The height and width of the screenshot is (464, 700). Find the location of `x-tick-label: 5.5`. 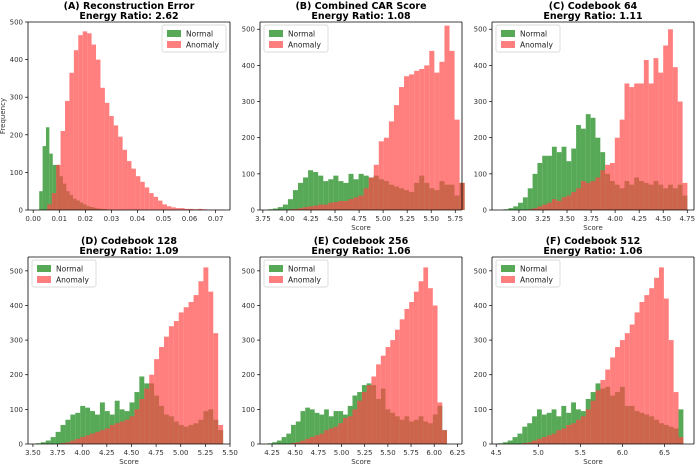

x-tick-label: 5.5 is located at coordinates (580, 453).